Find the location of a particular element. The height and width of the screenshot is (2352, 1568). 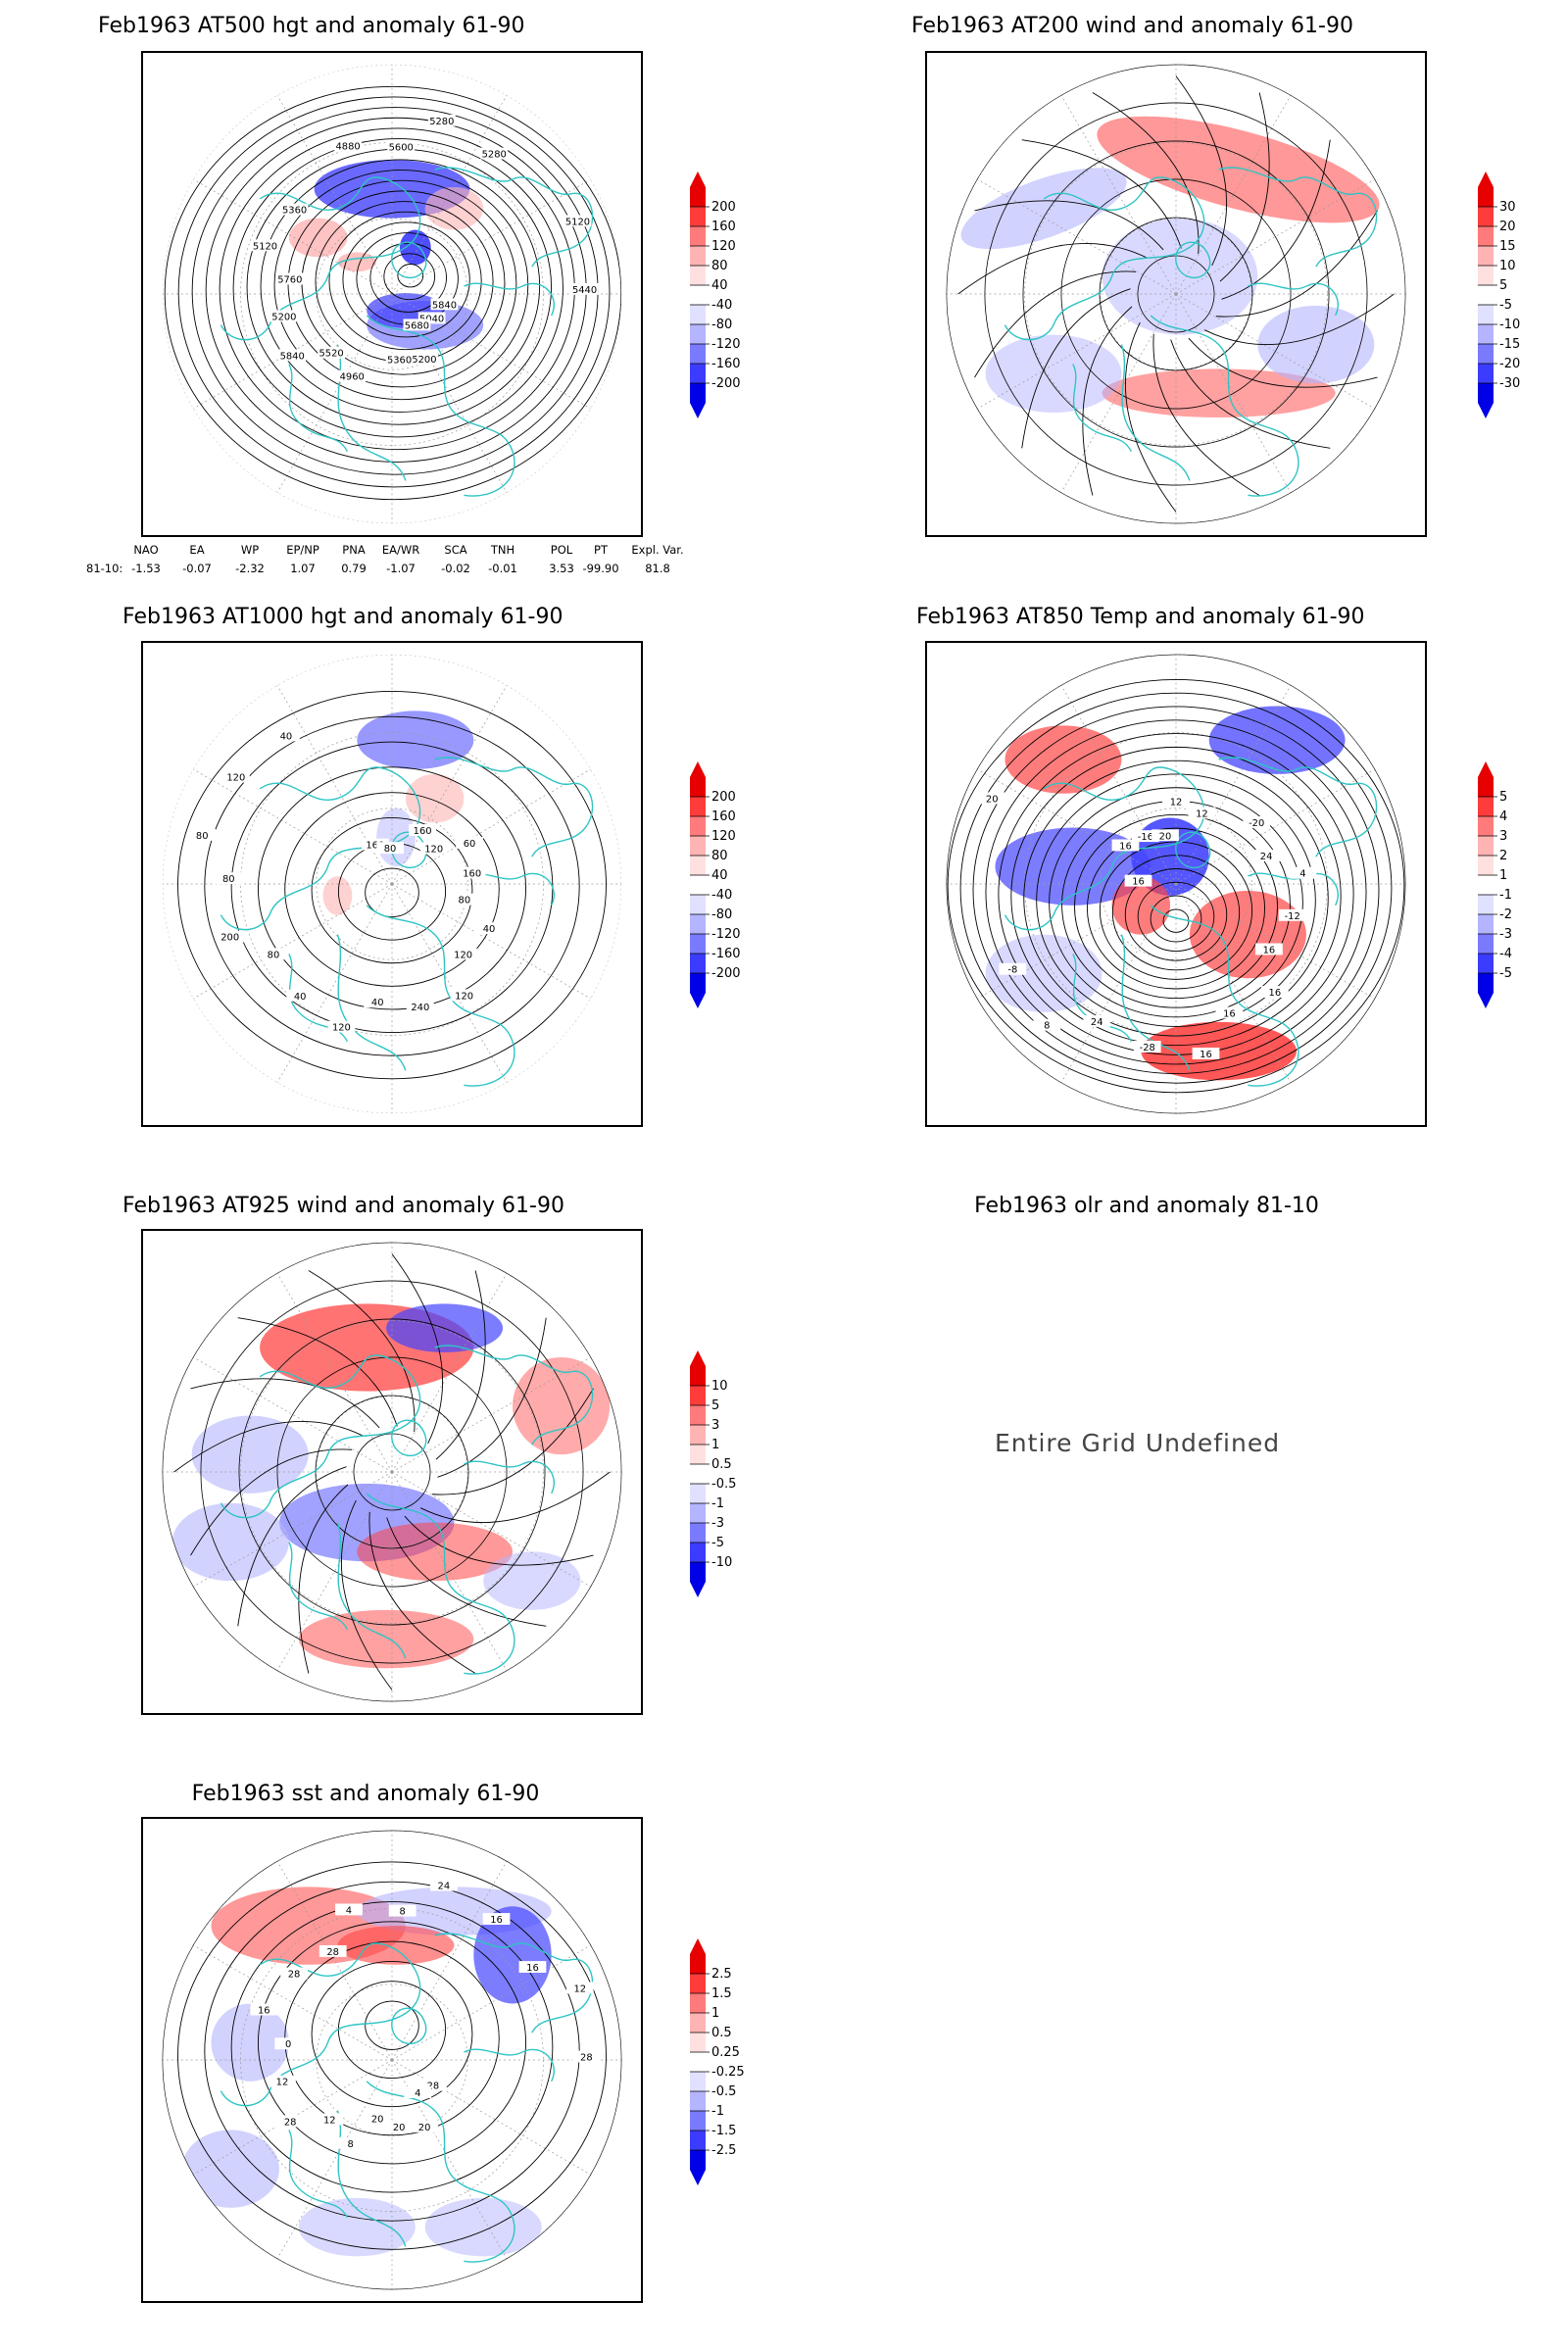

teleconnection-value-5: -1.07 is located at coordinates (401, 568).